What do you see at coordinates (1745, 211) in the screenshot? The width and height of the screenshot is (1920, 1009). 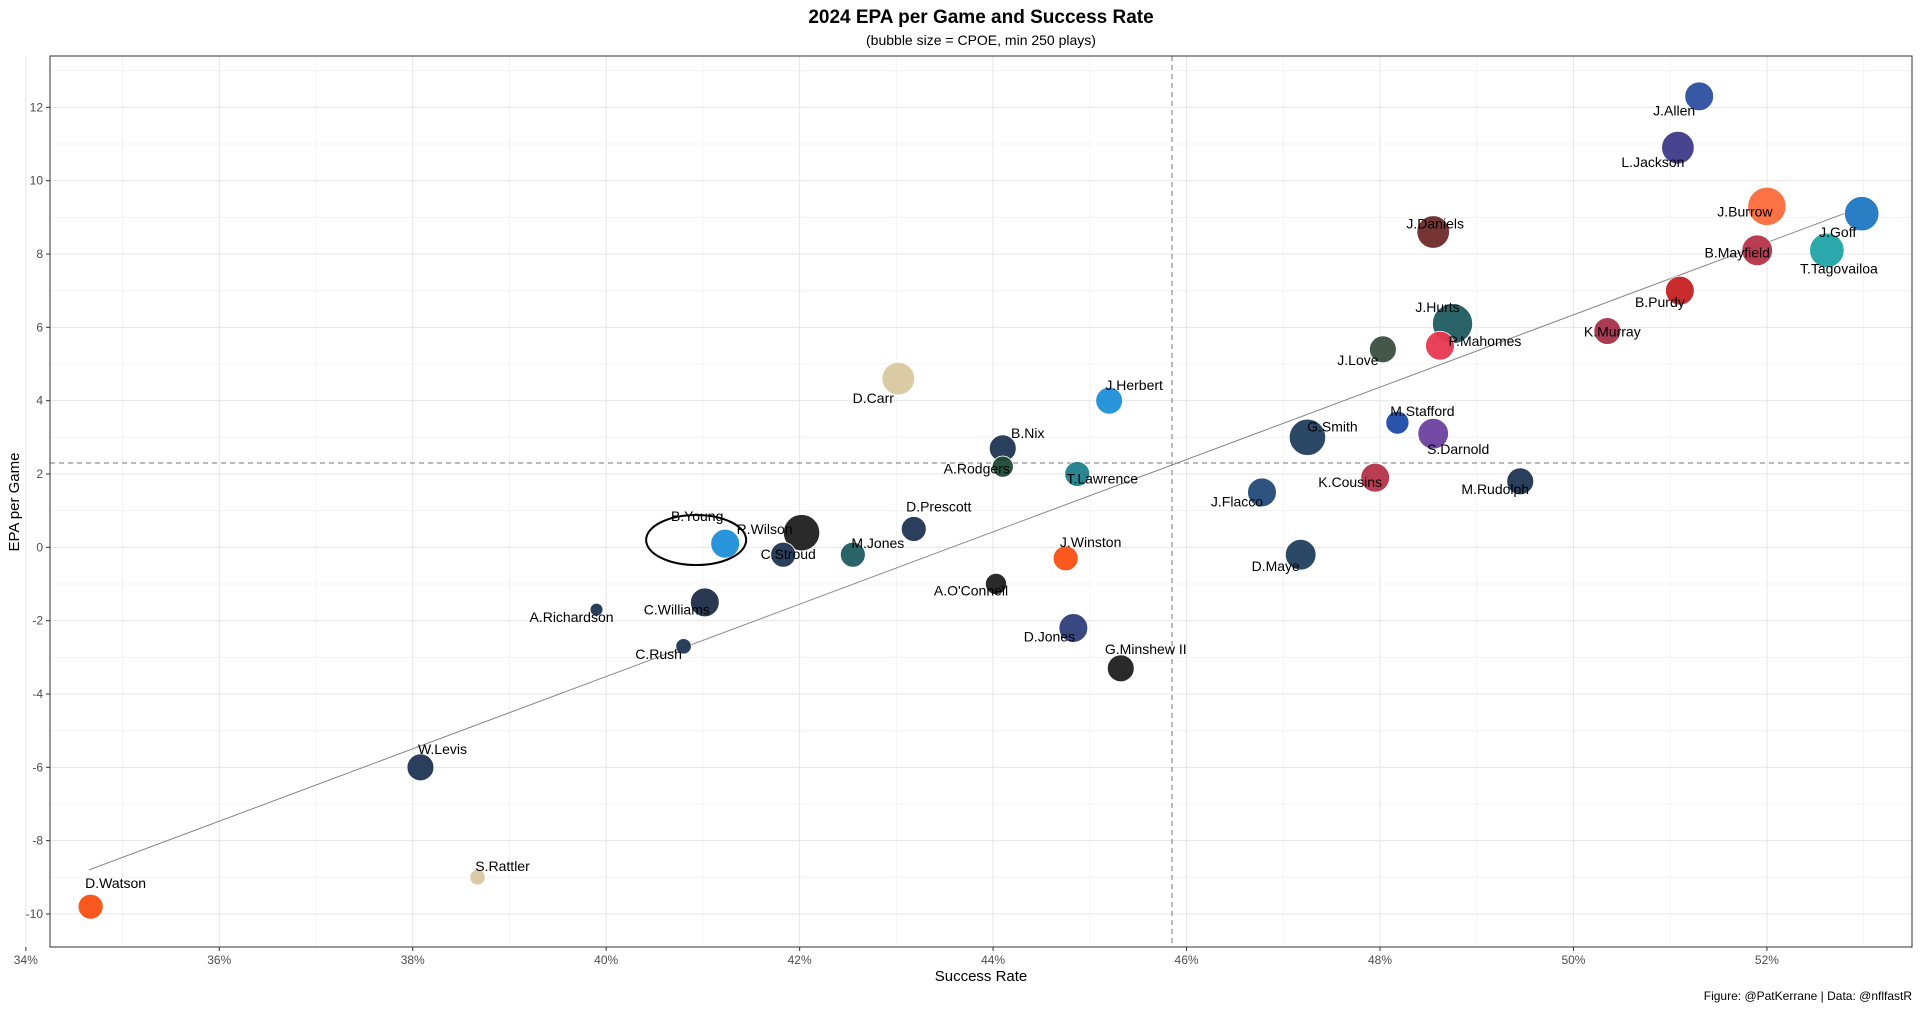 I see `qb-label: J.Burrow` at bounding box center [1745, 211].